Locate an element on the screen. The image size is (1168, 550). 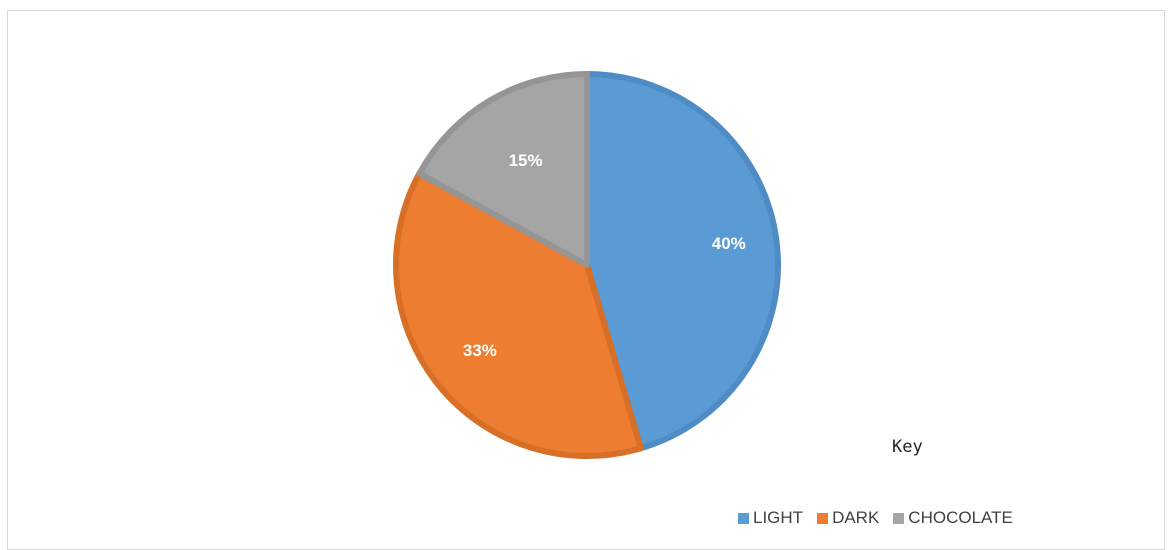
legend: LIGHT DARK CHOCOLATE is located at coordinates (875, 518).